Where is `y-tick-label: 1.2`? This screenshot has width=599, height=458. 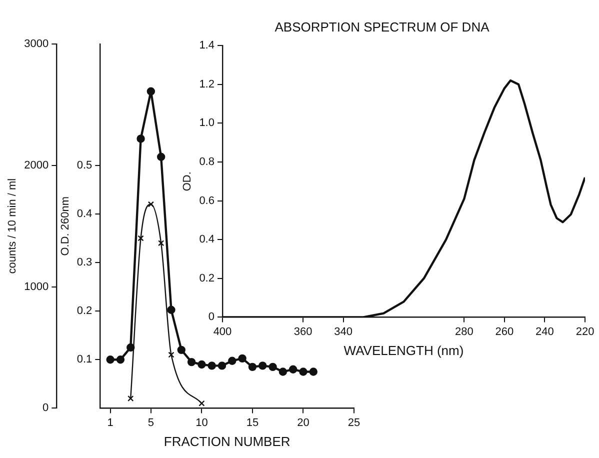
y-tick-label: 1.2 is located at coordinates (206, 84).